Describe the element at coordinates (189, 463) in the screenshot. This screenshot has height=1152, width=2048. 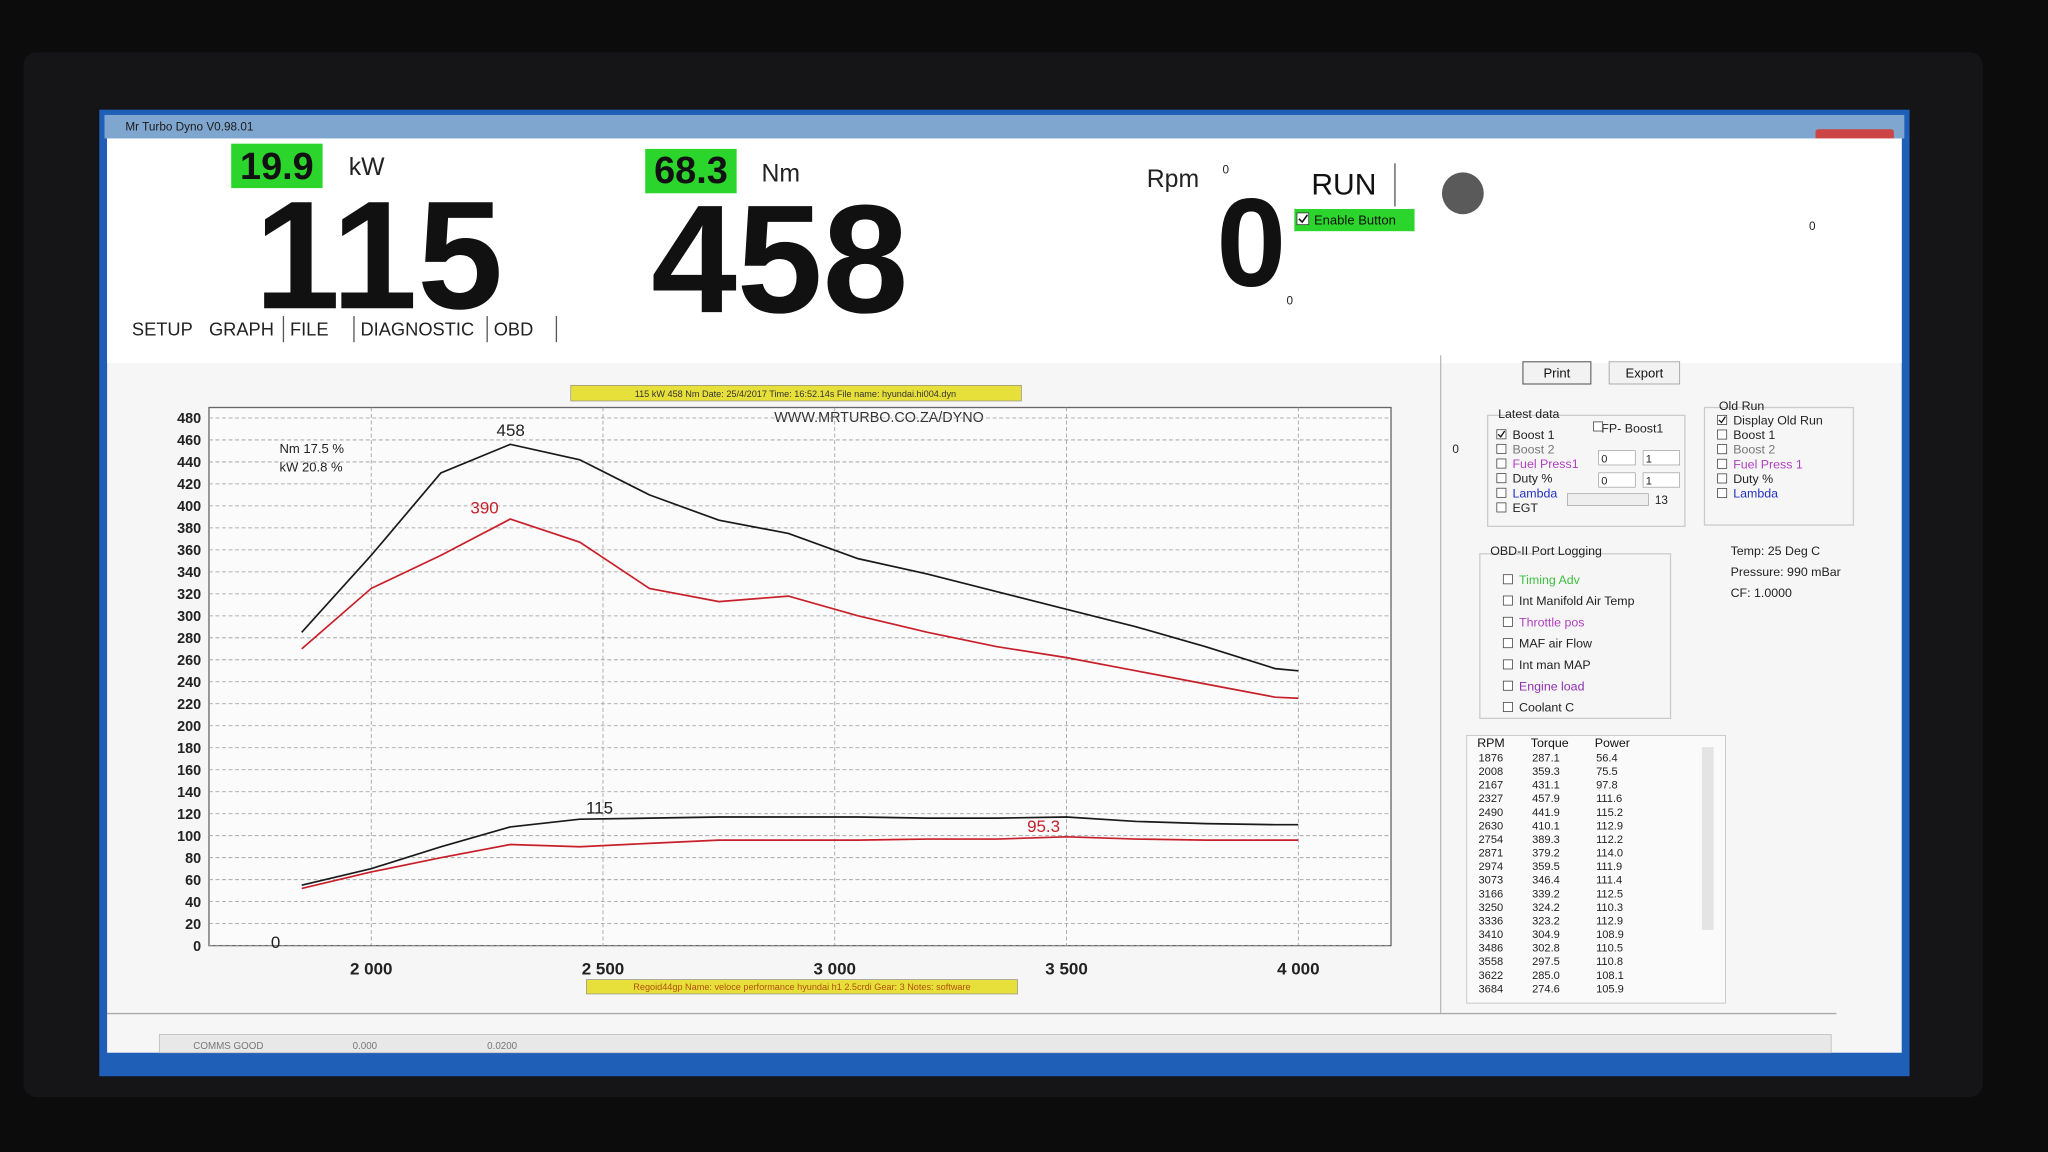
I see `y-tick-label: 440` at that location.